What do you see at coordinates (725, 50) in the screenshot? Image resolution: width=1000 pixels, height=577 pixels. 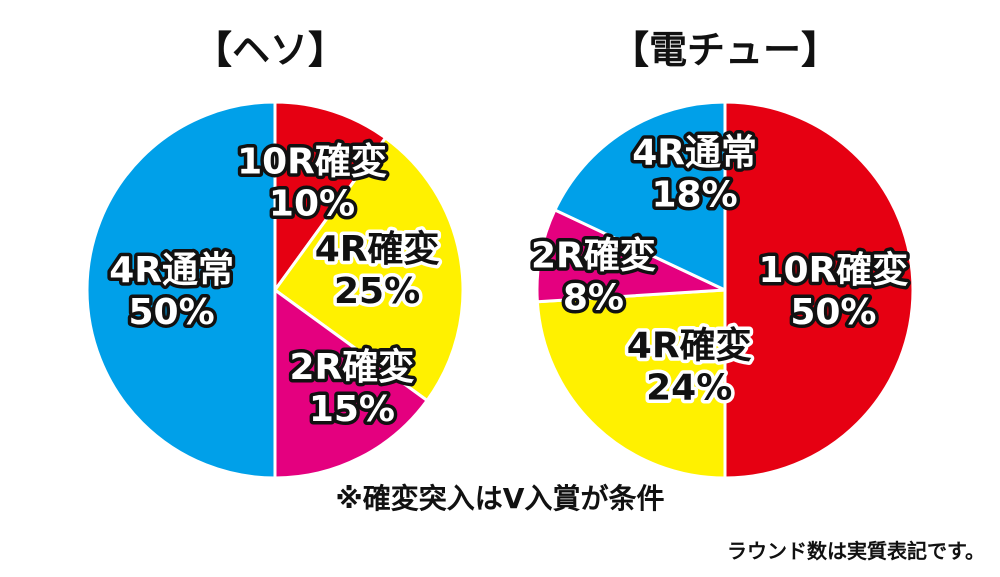 I see `chart-title-denchu: 【電チュー】` at bounding box center [725, 50].